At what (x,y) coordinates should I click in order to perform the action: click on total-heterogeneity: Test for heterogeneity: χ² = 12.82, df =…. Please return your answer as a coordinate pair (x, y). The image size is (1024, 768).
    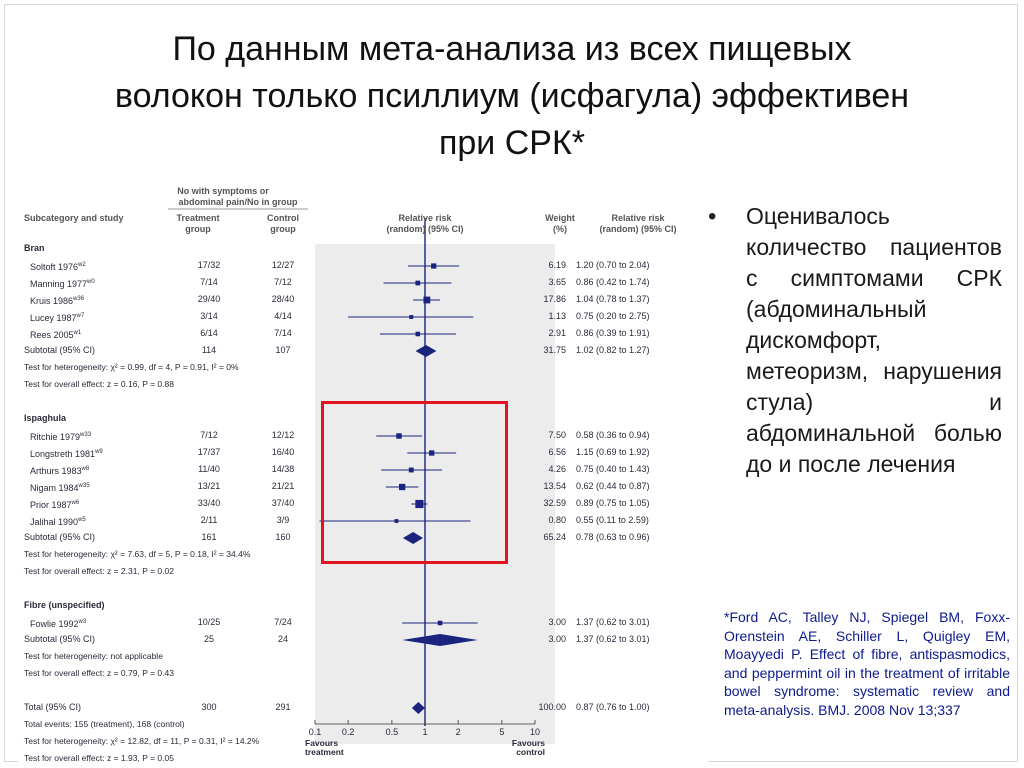
    Looking at the image, I should click on (142, 741).